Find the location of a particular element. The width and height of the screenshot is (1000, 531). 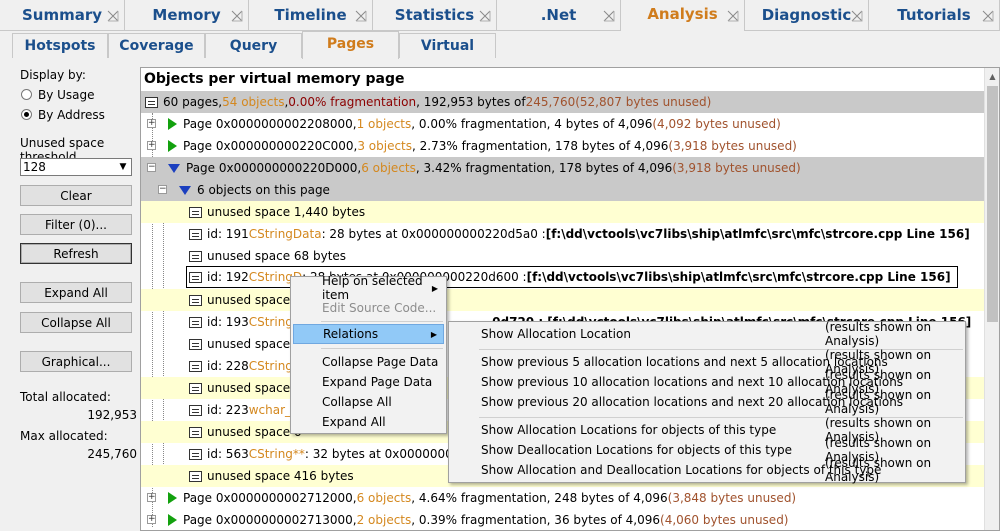

scroll-thumb is located at coordinates (992, 204).